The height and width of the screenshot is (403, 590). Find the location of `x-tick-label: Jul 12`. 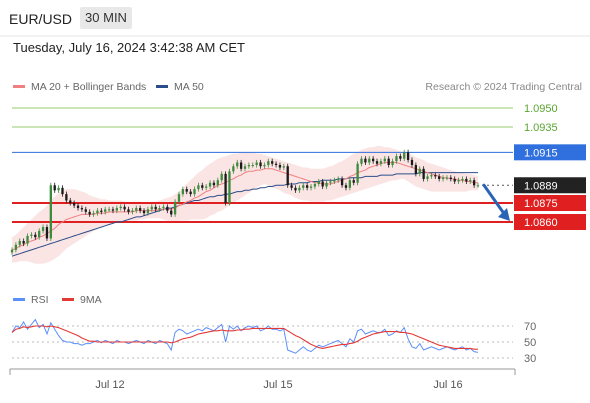

x-tick-label: Jul 12 is located at coordinates (109, 385).